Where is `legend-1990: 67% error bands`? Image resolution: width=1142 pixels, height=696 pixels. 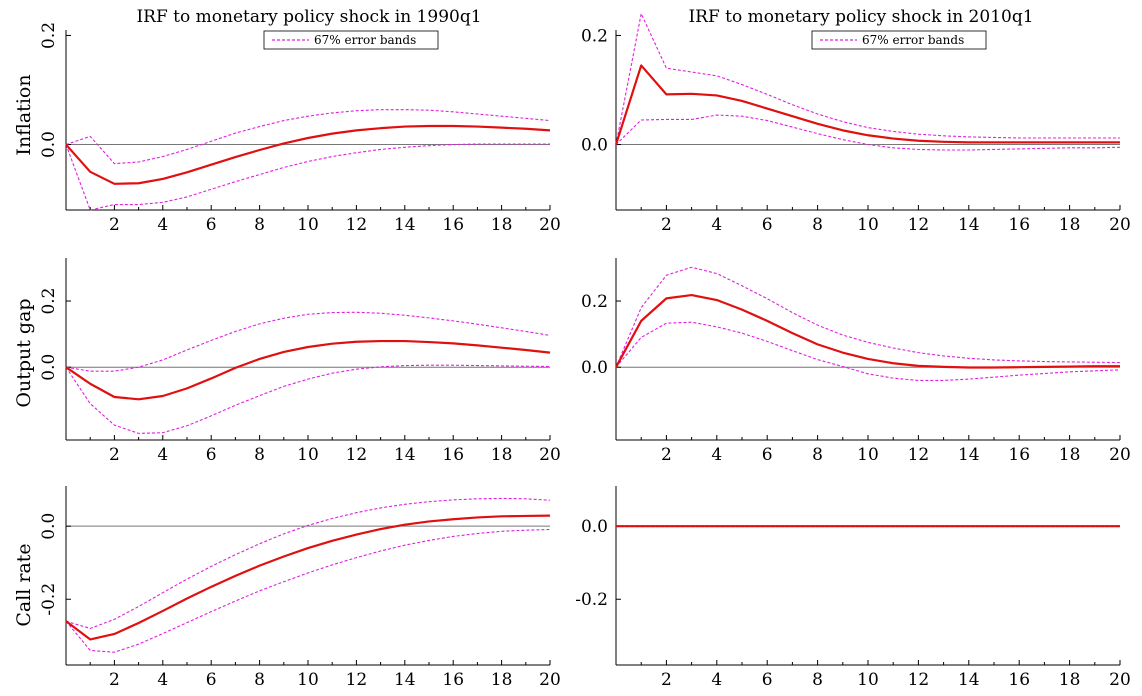 legend-1990: 67% error bands is located at coordinates (351, 40).